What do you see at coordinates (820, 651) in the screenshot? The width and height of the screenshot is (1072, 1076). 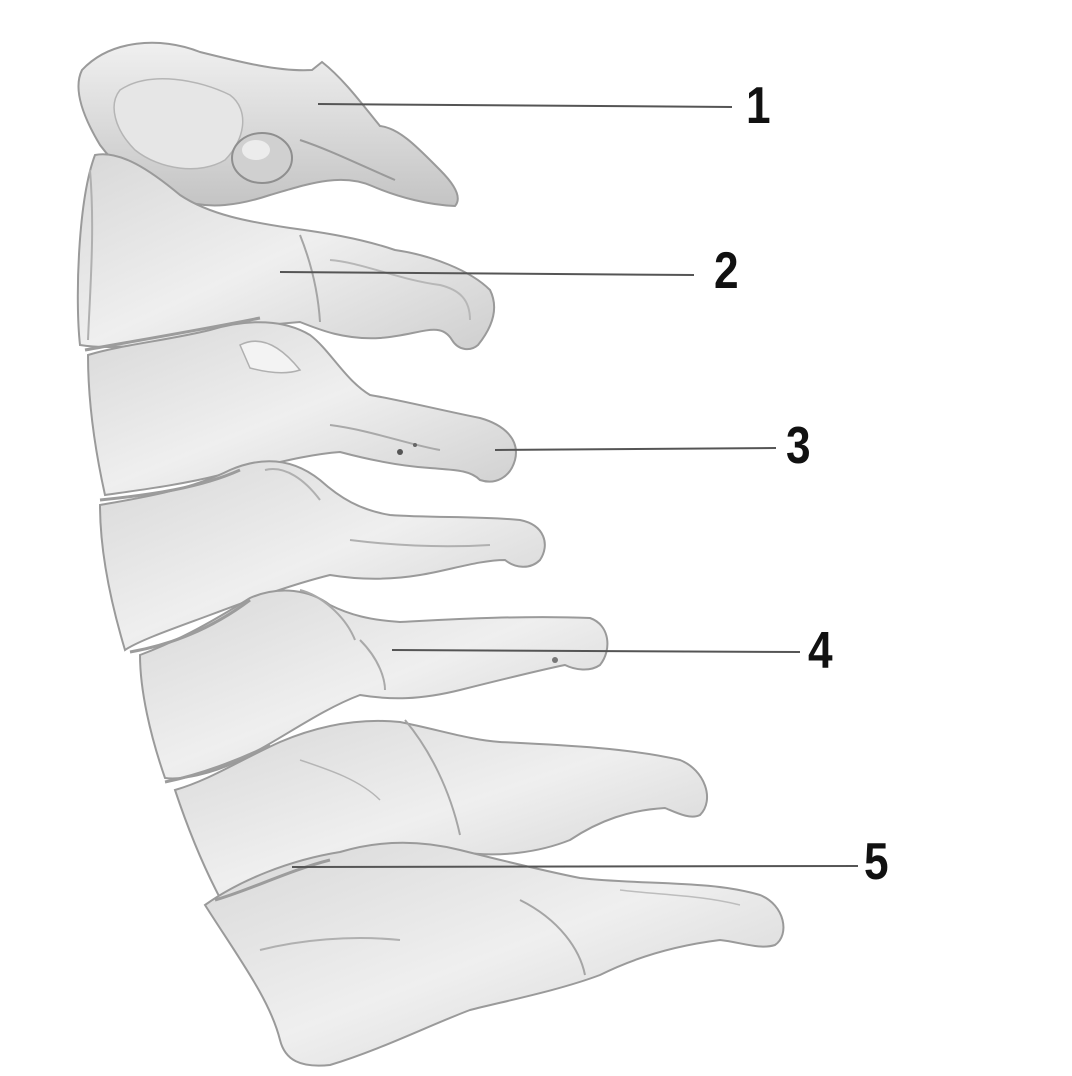 I see `label-4: 4` at bounding box center [820, 651].